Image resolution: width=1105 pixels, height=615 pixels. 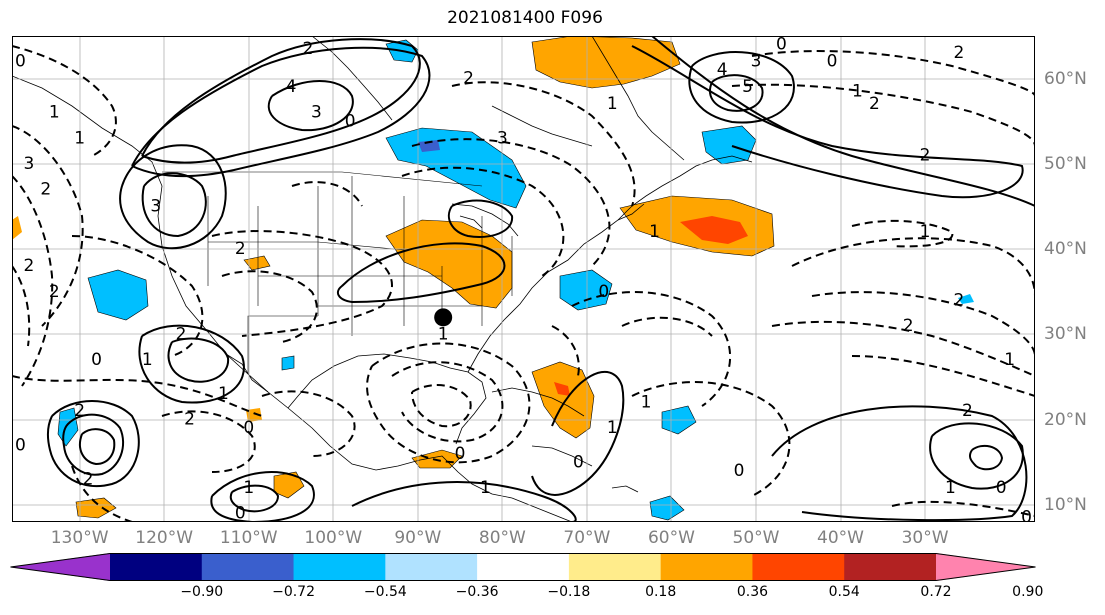 What do you see at coordinates (844, 592) in the screenshot?
I see `colorbar-tick-label: 0.54` at bounding box center [844, 592].